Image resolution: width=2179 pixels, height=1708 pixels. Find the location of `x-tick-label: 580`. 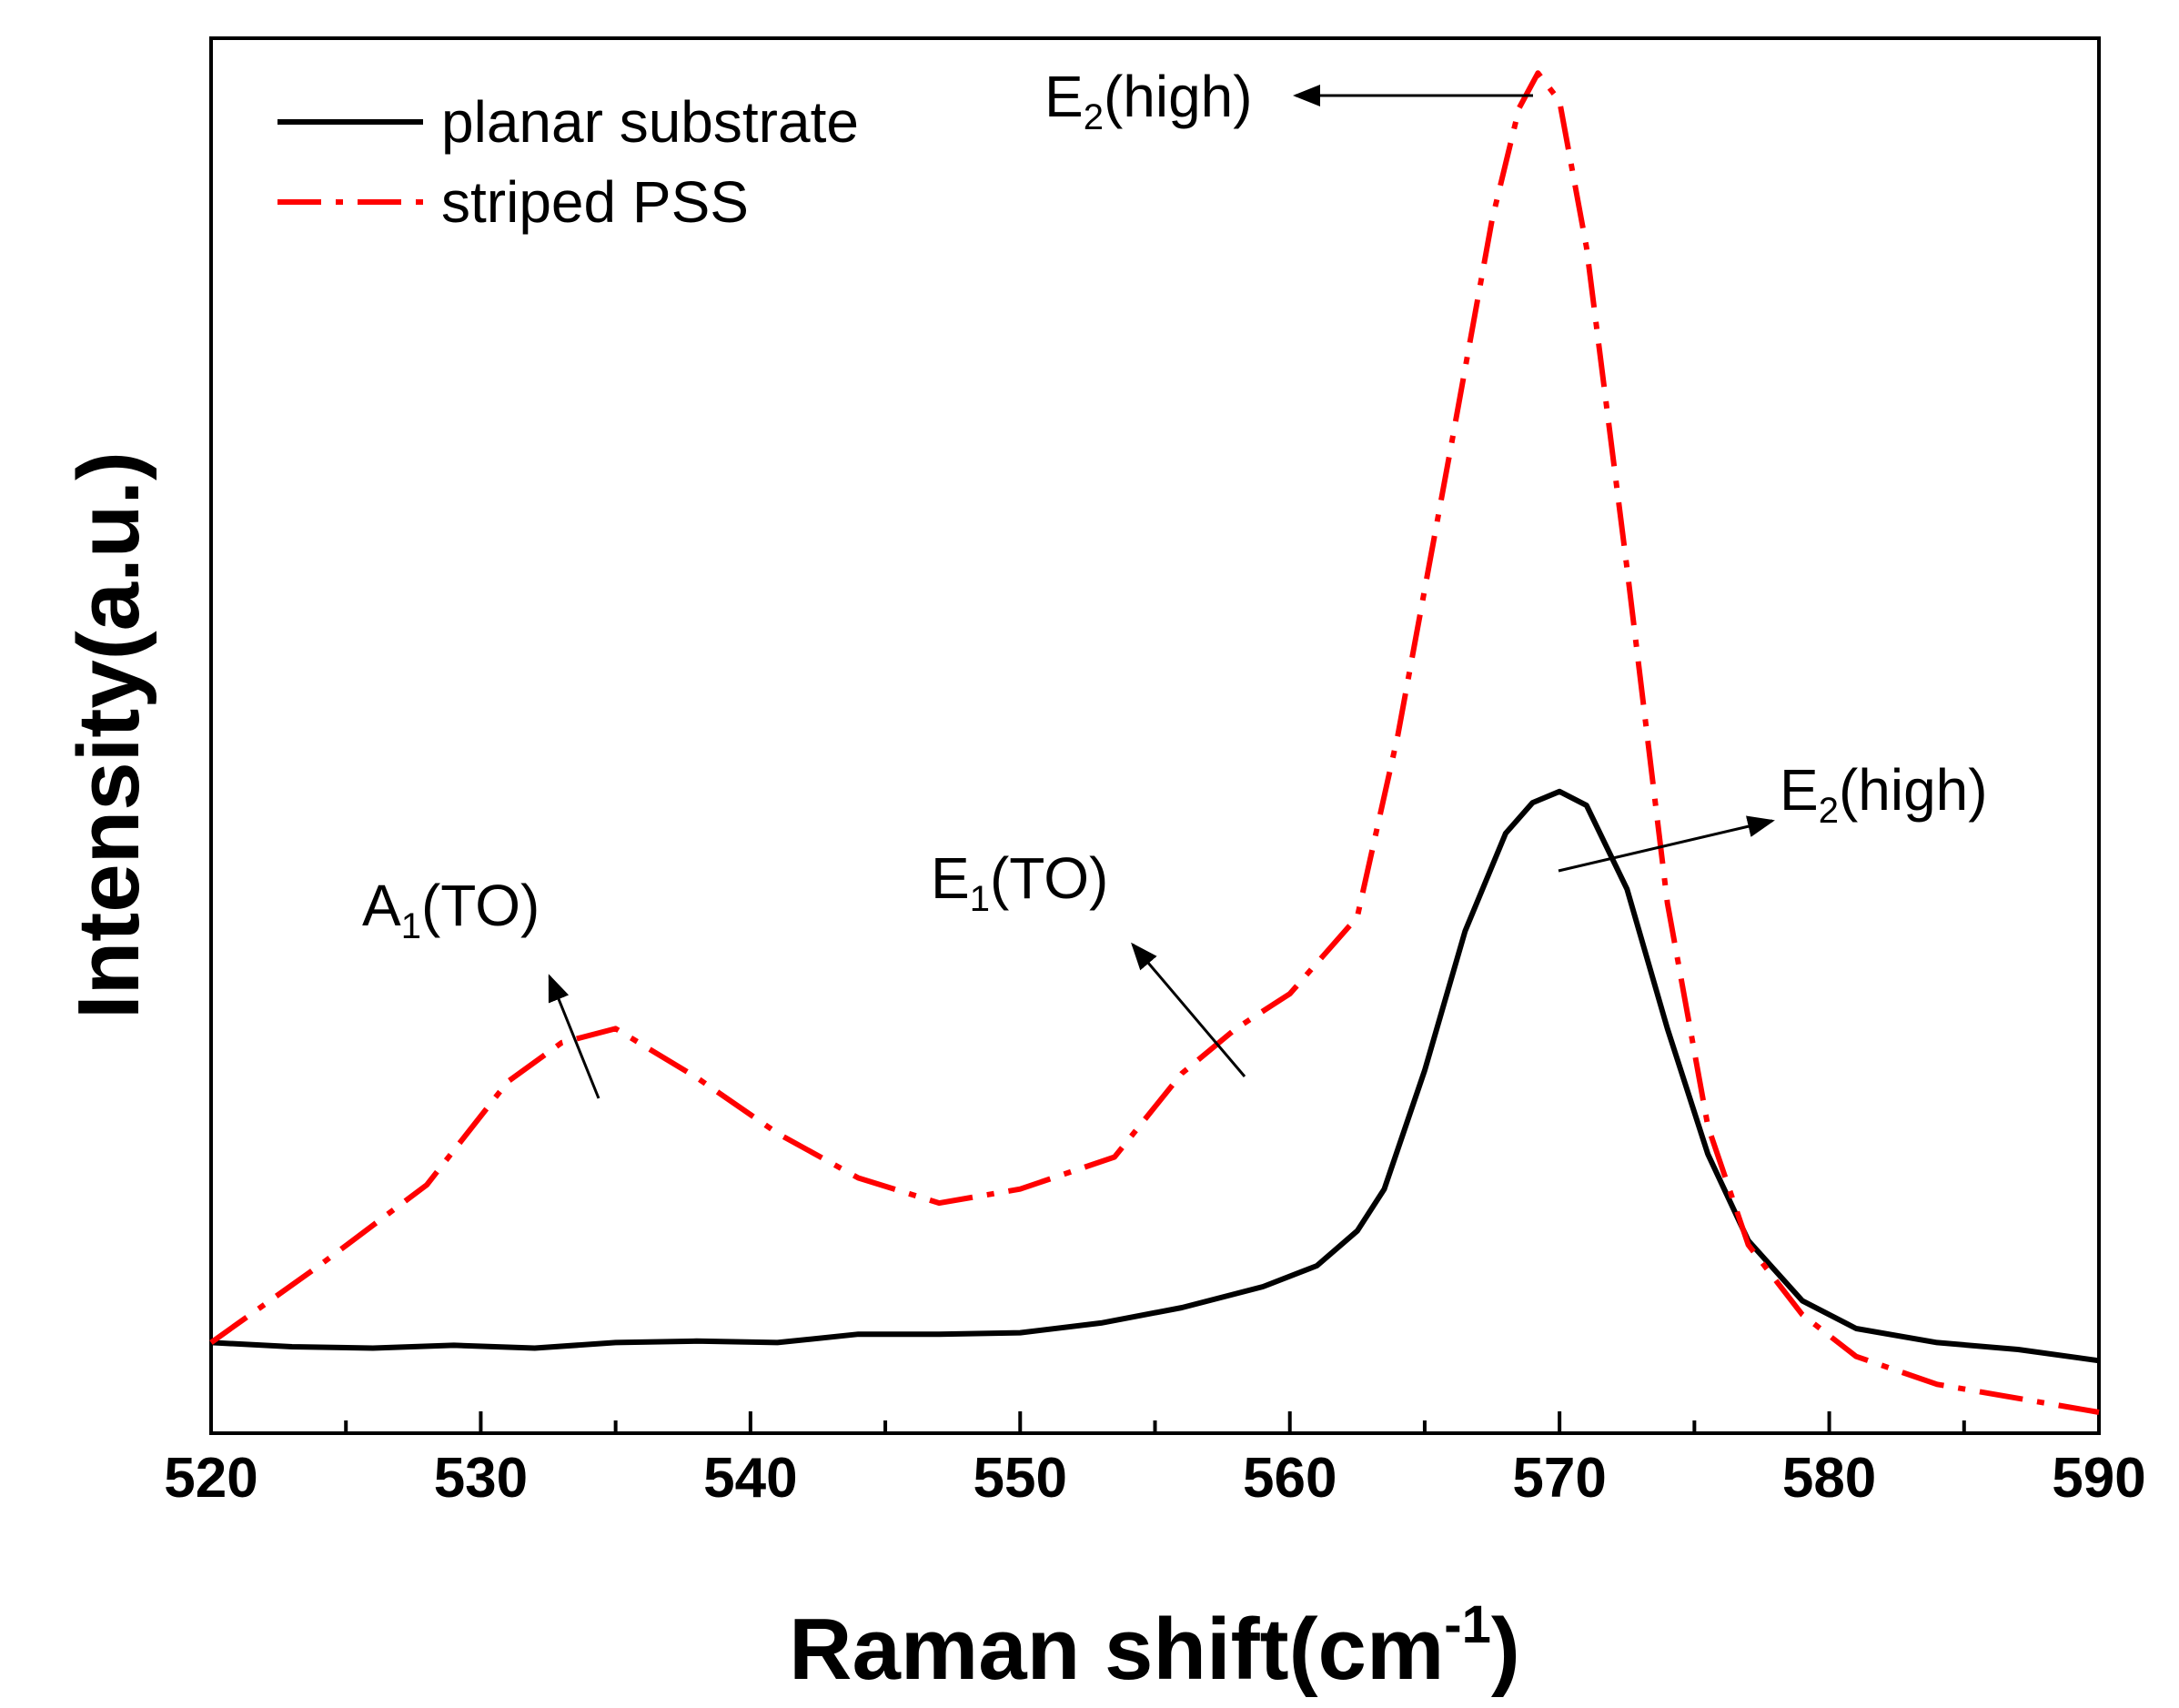

x-tick-label: 580 is located at coordinates (1829, 1478).